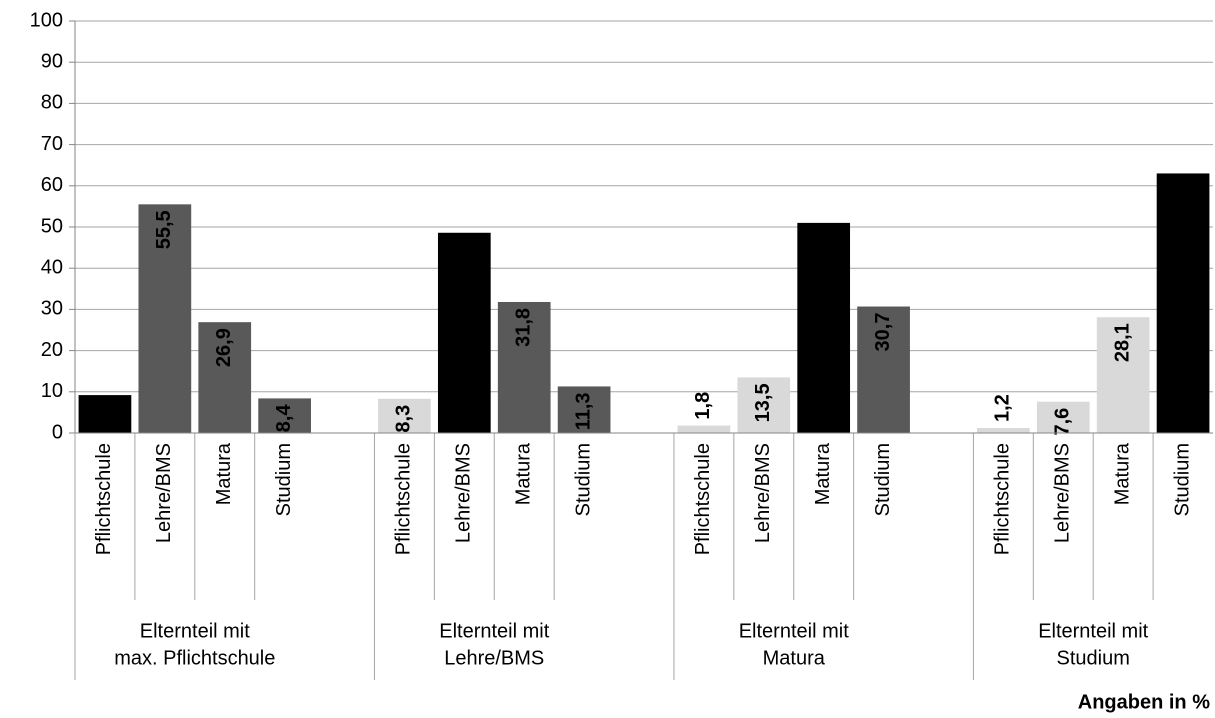 The height and width of the screenshot is (718, 1215). I want to click on y-tick-label: 90, so click(52, 61).